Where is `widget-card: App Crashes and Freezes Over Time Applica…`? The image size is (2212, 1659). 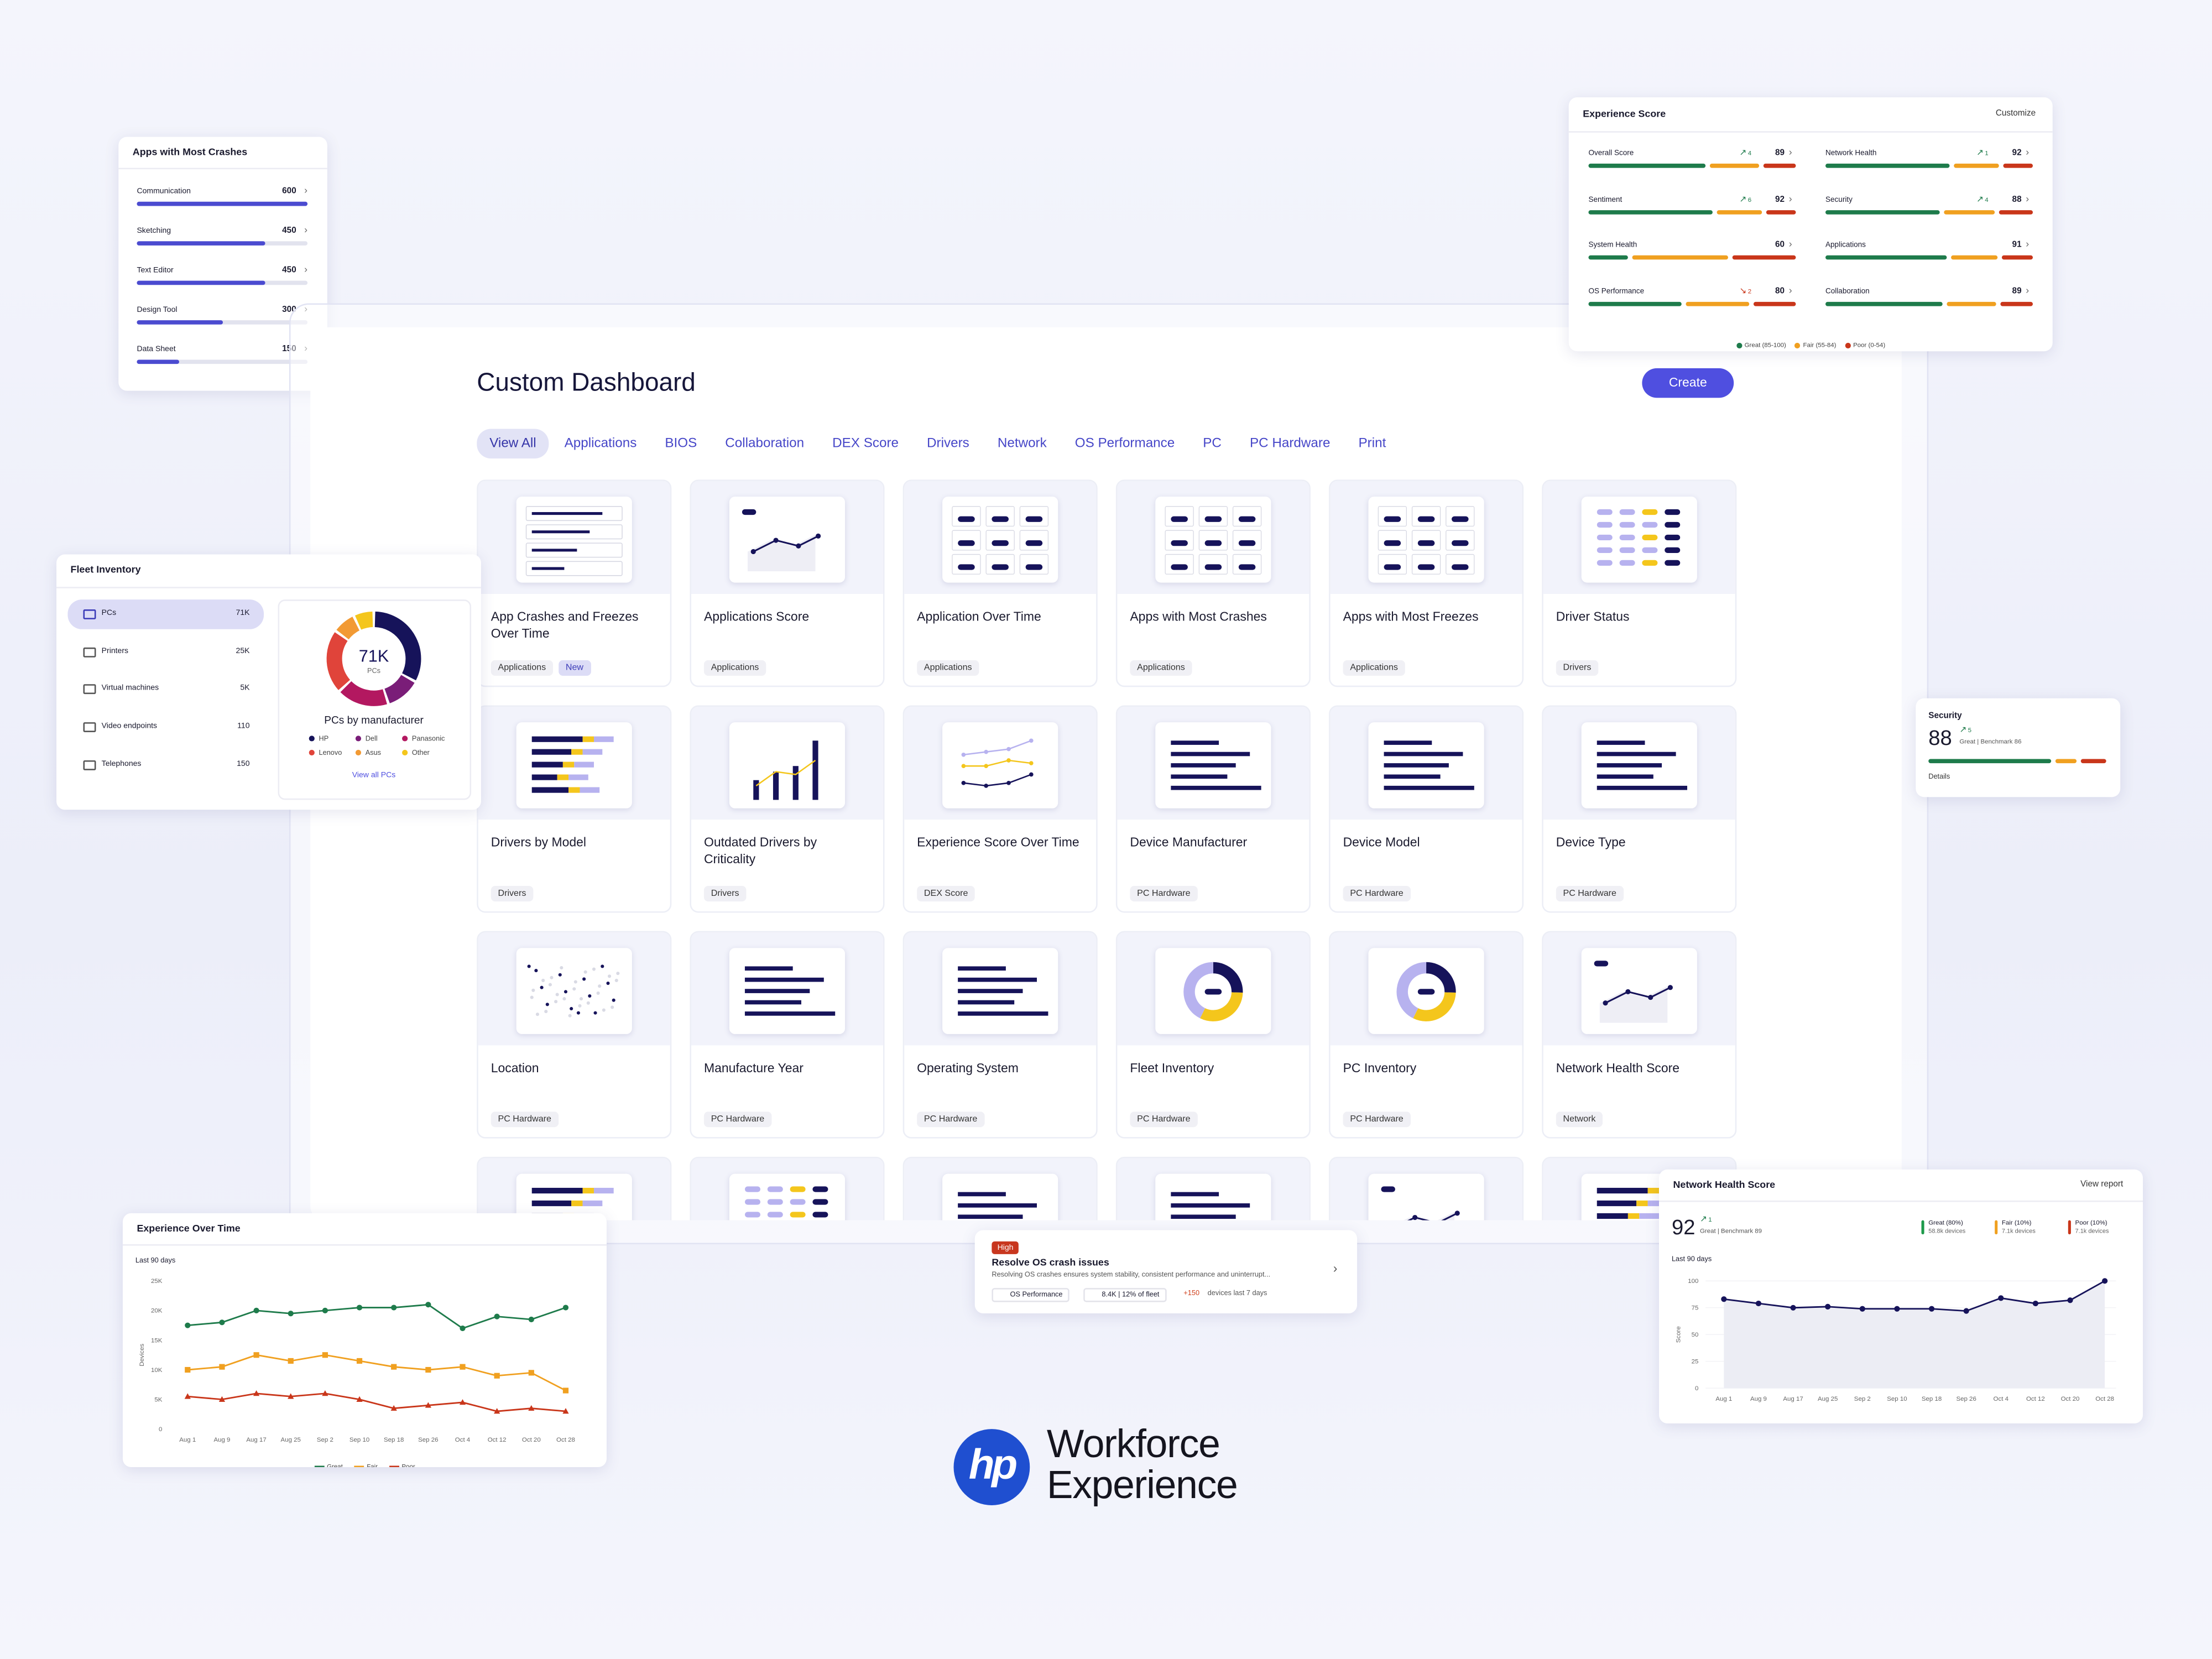 widget-card: App Crashes and Freezes Over Time Applica… is located at coordinates (574, 583).